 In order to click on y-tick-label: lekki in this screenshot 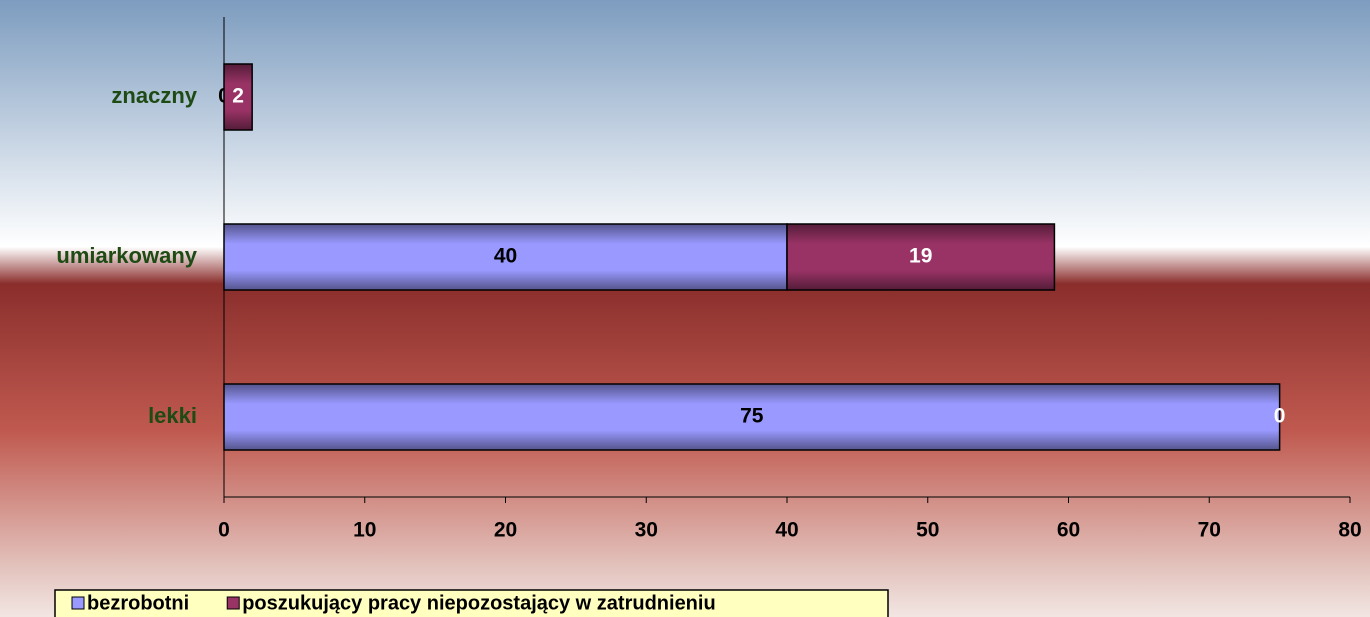, I will do `click(172, 415)`.